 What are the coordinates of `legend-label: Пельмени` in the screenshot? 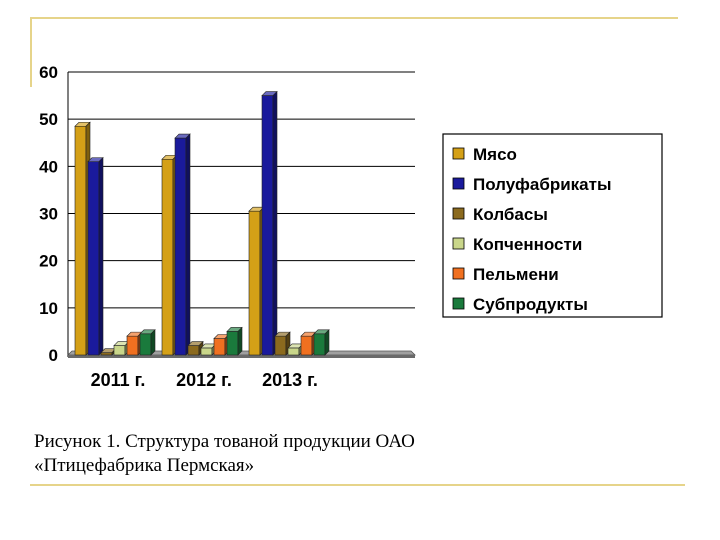 It's located at (516, 274).